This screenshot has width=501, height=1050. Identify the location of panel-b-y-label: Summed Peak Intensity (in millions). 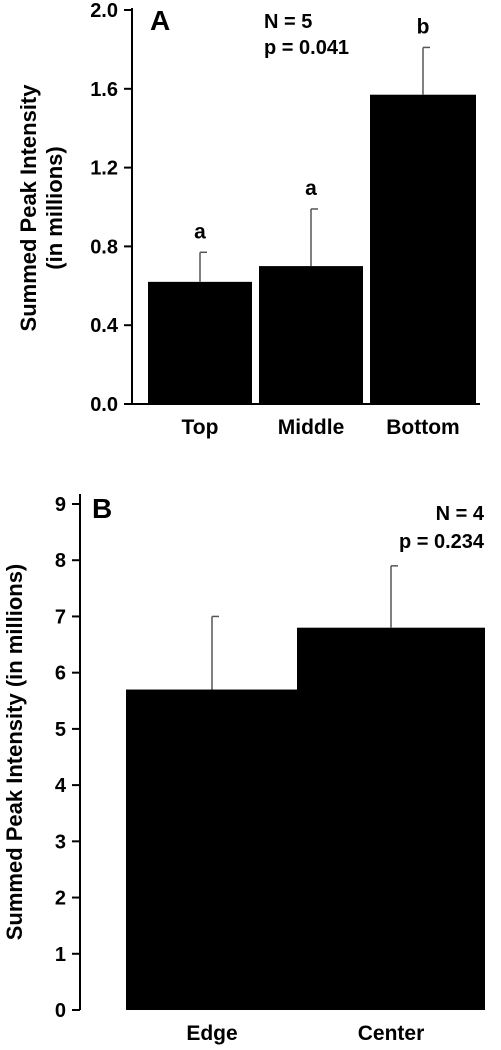
(14, 752).